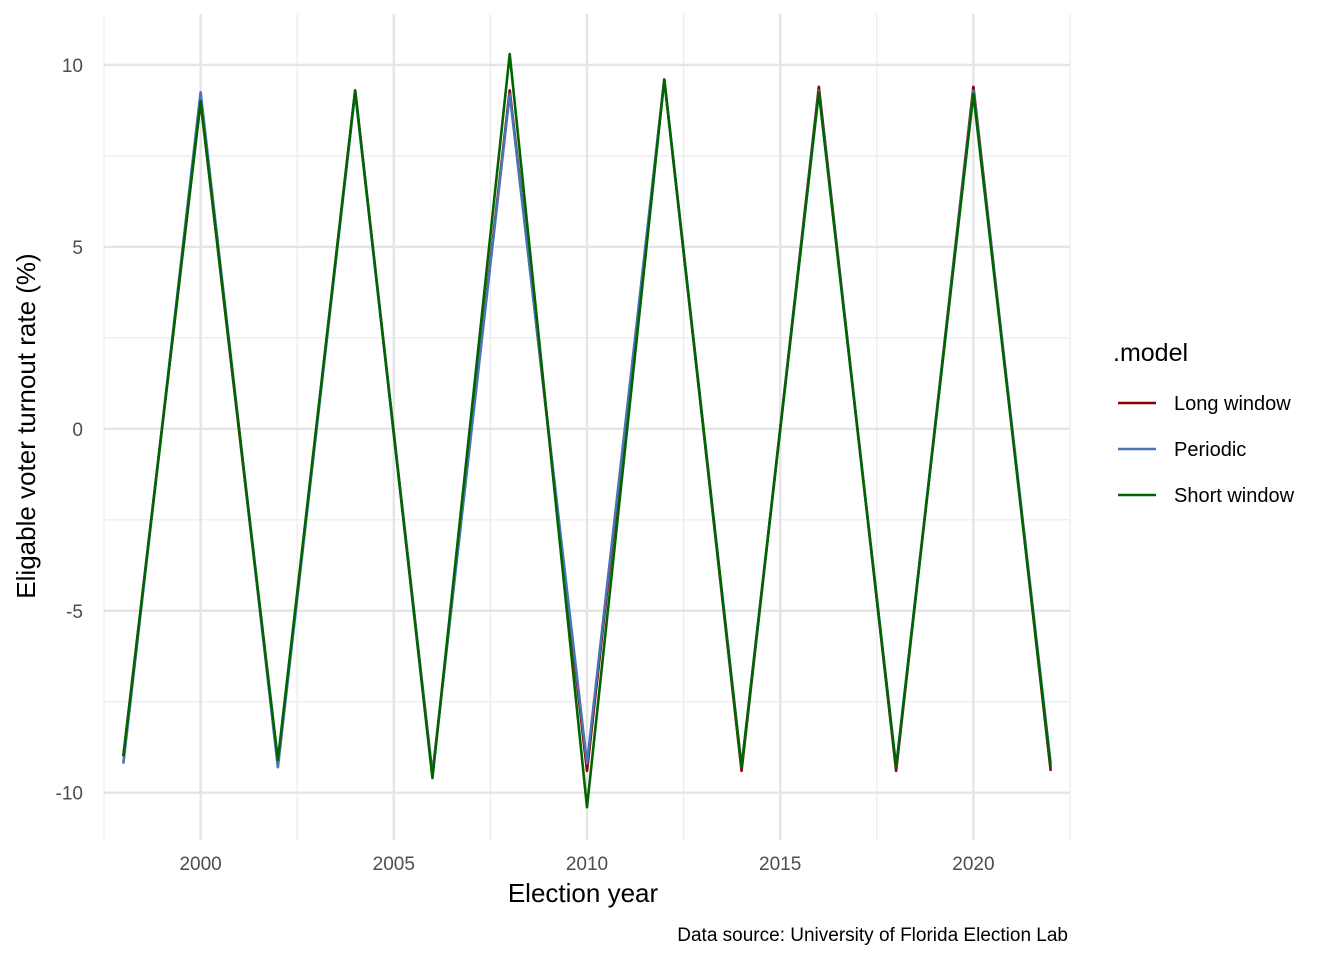 The image size is (1344, 965). I want to click on x-tick-label: 2020, so click(973, 864).